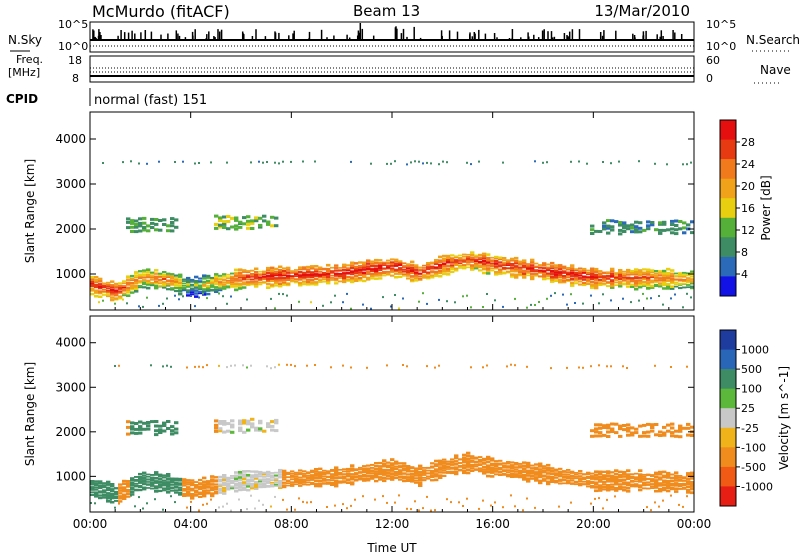  Describe the element at coordinates (728, 359) in the screenshot. I see `colorbar-step` at that location.